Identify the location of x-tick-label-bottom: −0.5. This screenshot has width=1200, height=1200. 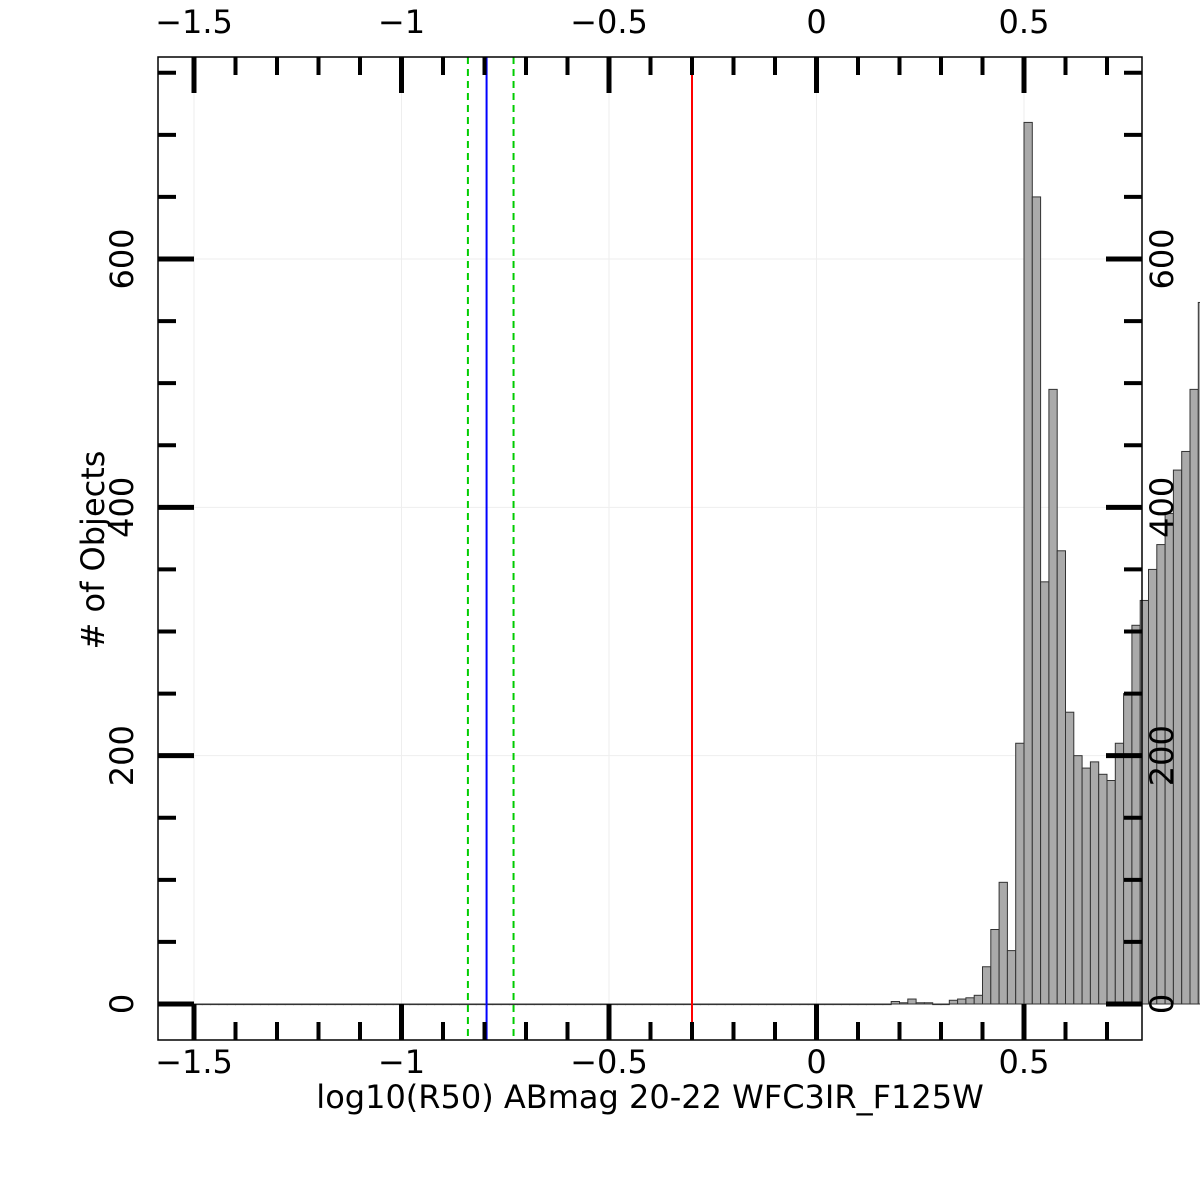
(609, 1062).